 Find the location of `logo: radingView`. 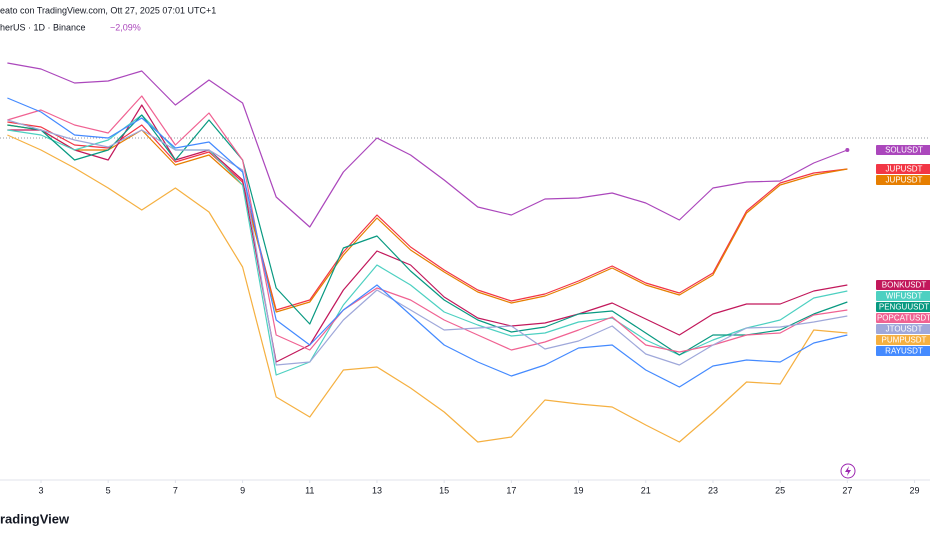

logo: radingView is located at coordinates (35, 518).